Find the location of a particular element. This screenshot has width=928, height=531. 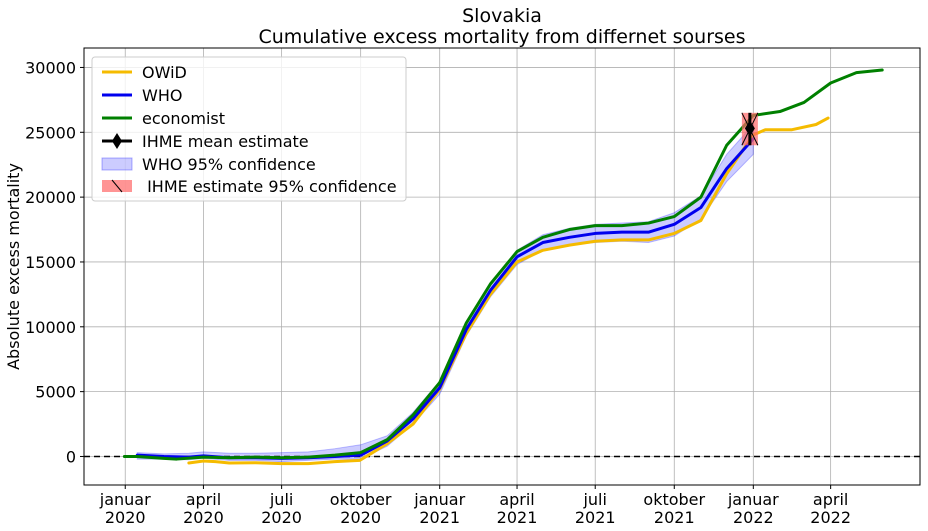

legend-item-who: WHO is located at coordinates (142, 95).